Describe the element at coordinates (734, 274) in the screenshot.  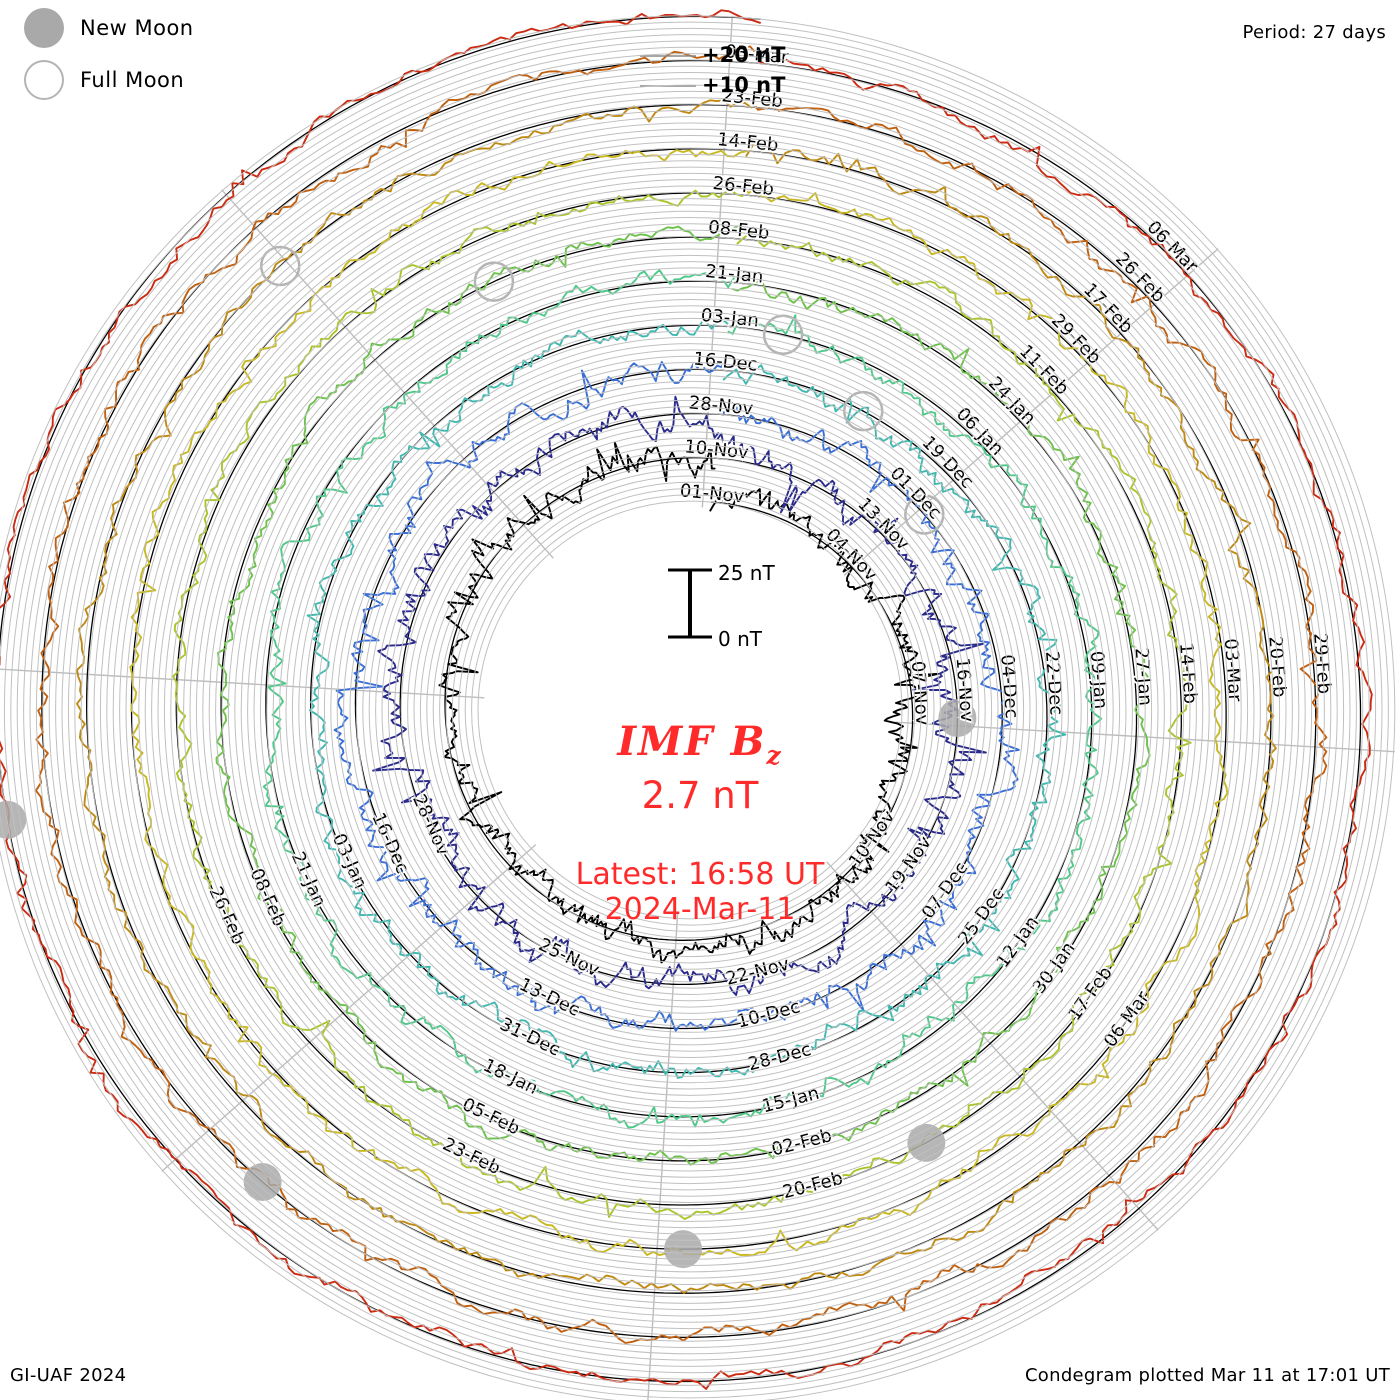
I see `date-tick-label: 21-Jan` at that location.